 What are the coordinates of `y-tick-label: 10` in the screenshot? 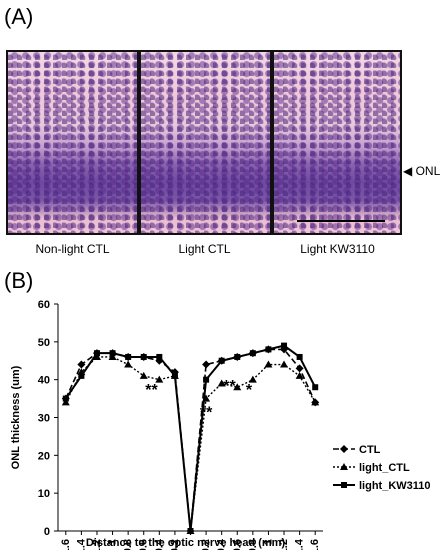 It's located at (44, 494).